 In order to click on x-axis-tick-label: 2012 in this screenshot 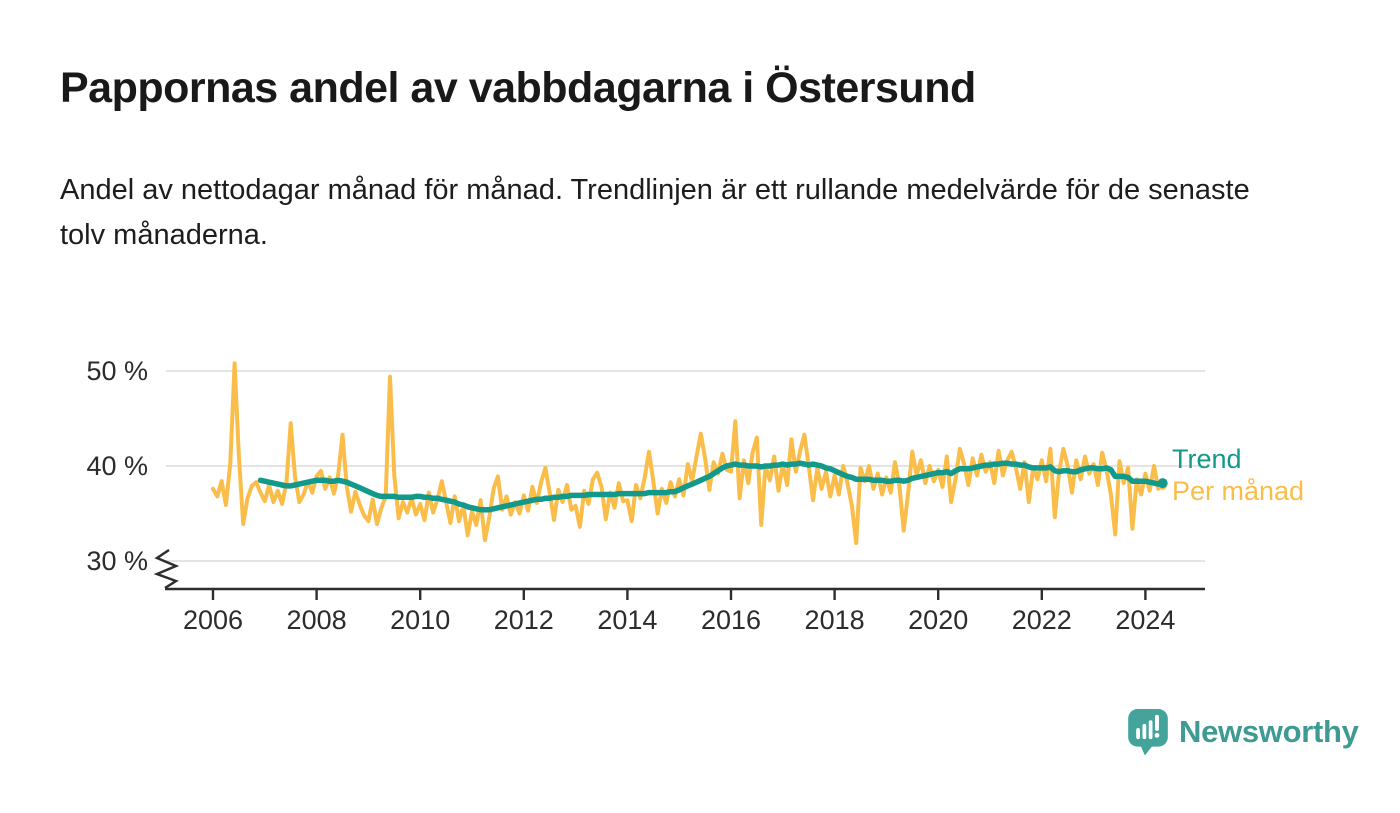, I will do `click(524, 620)`.